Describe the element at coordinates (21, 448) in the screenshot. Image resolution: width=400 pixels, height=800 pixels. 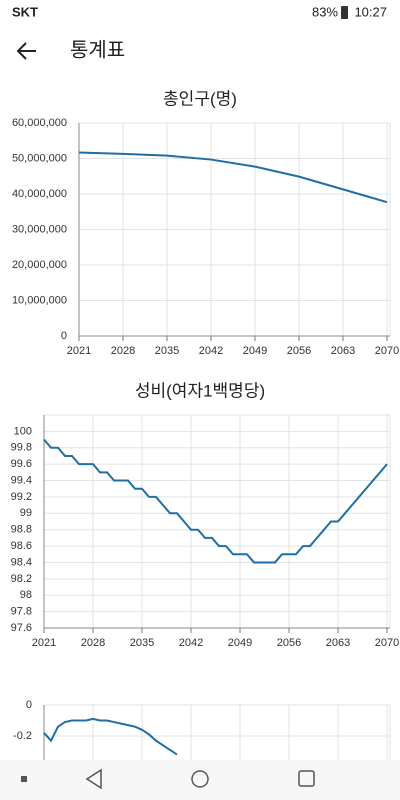
I see `y-tick-label: 99.8` at that location.